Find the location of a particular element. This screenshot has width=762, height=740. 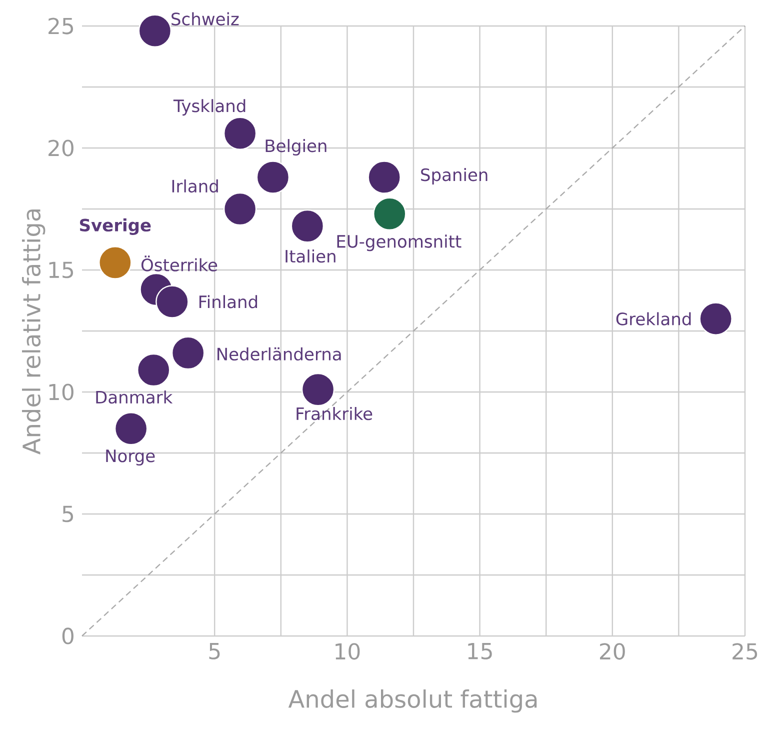

annotation: Italien is located at coordinates (311, 256).